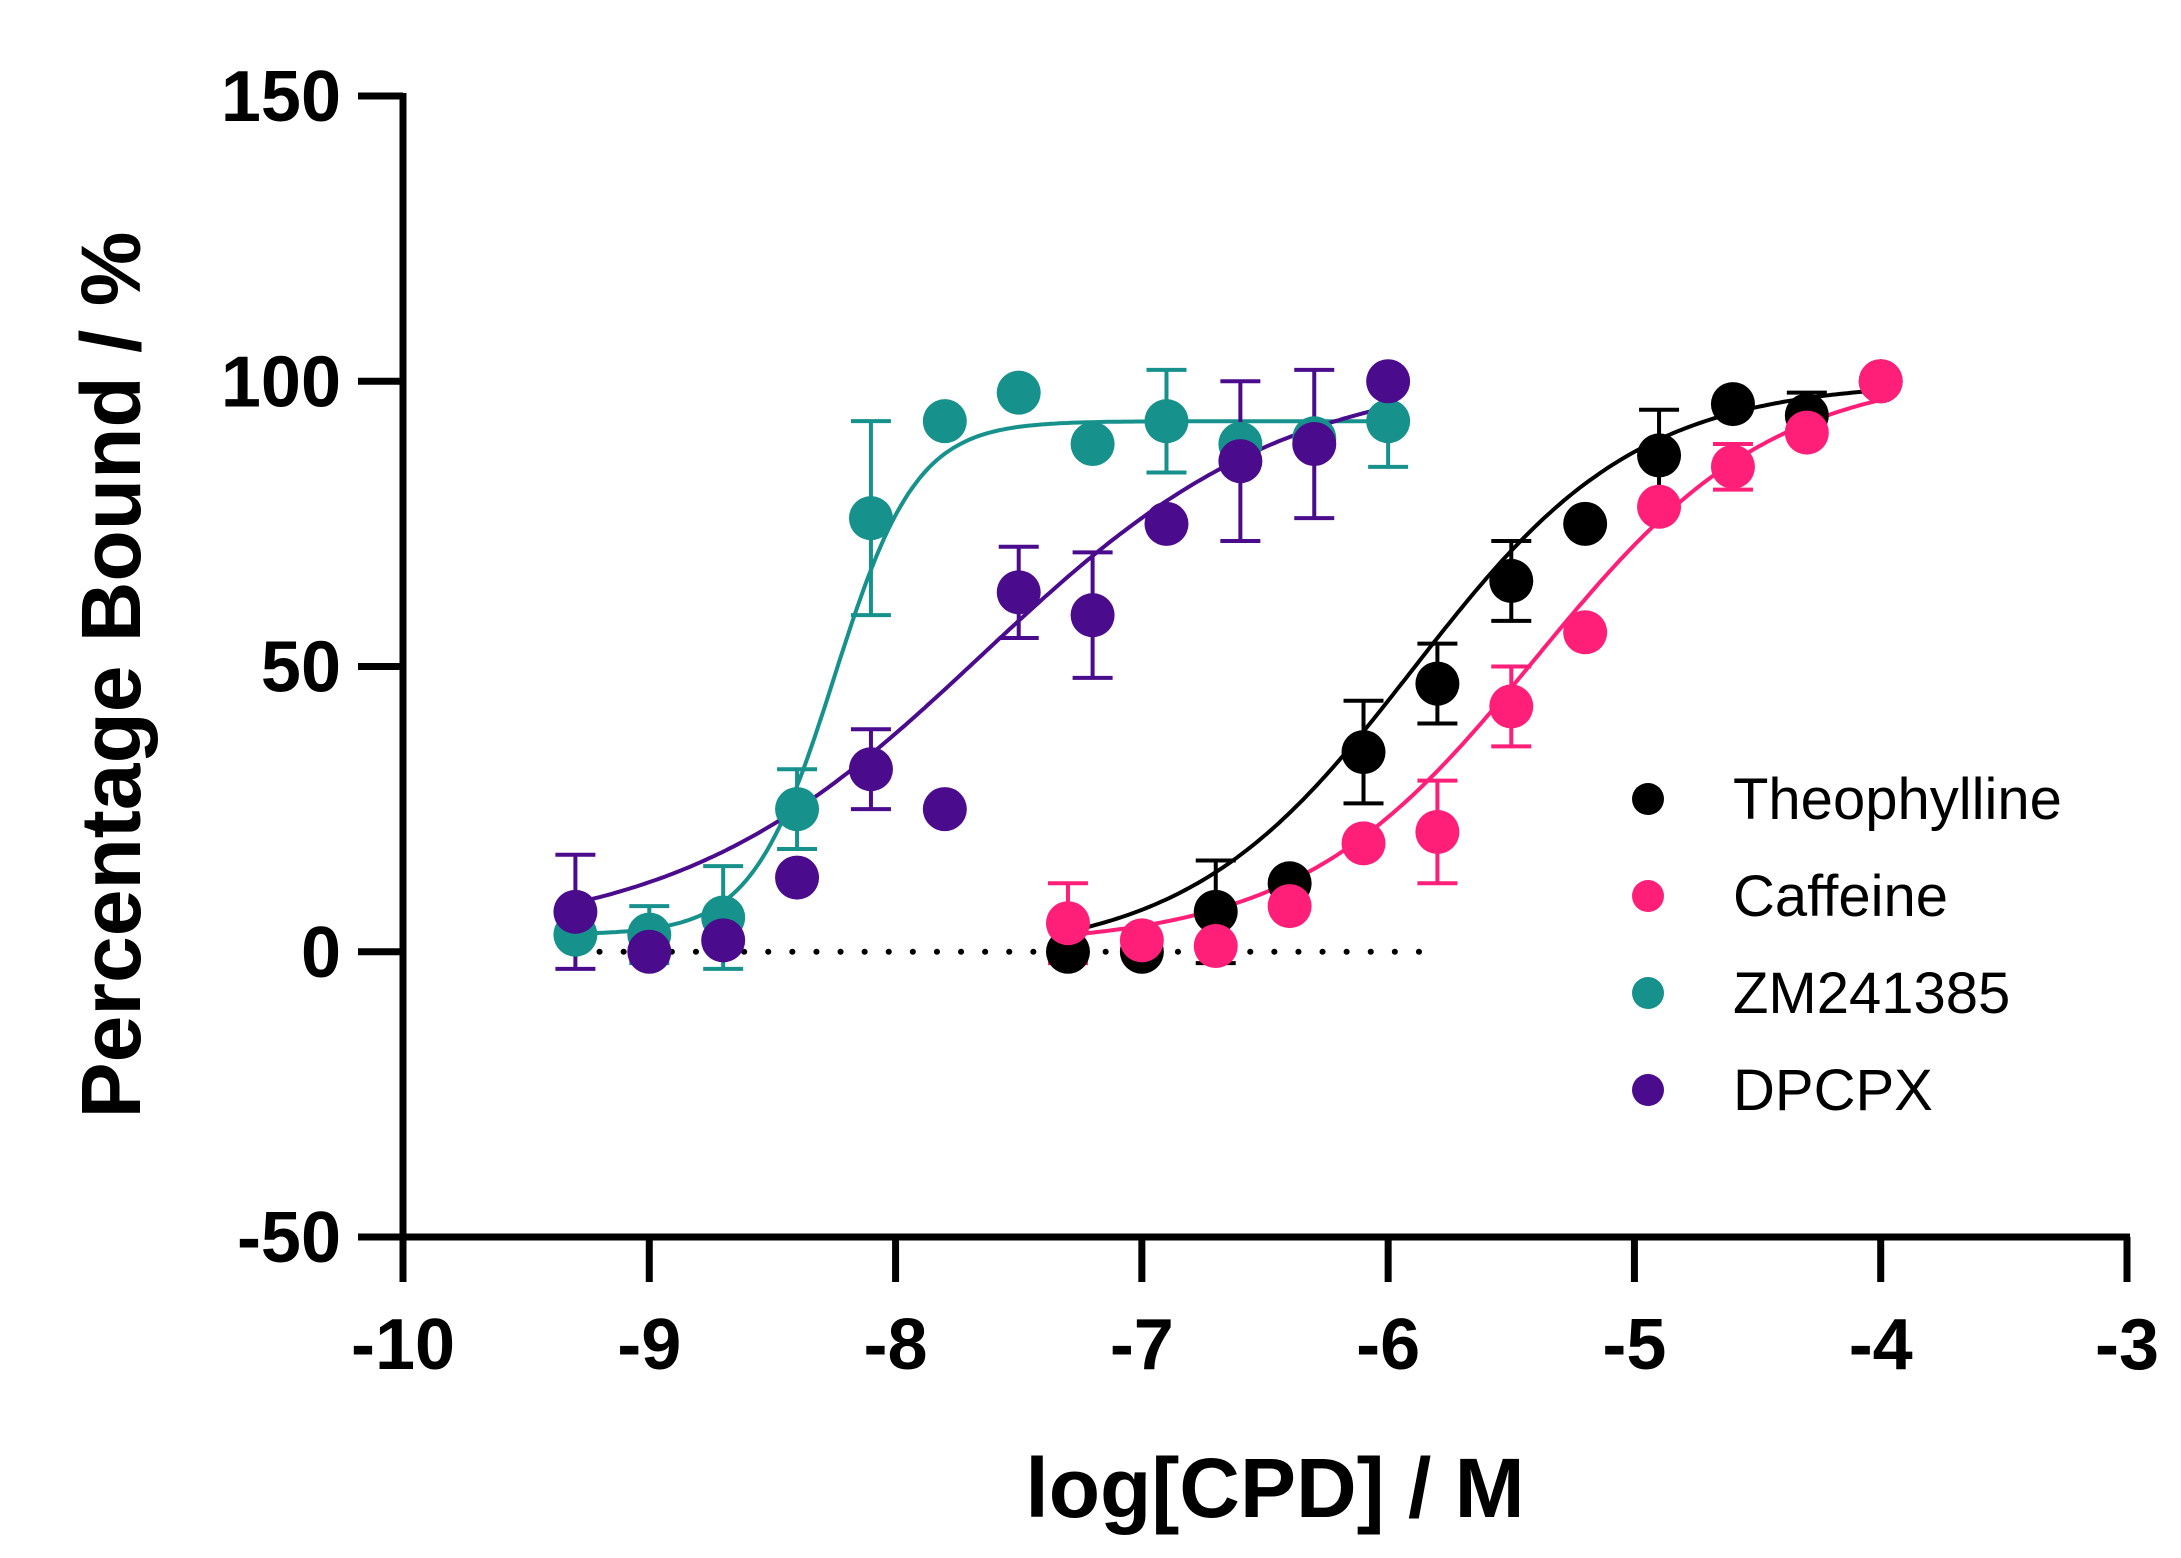  What do you see at coordinates (1897, 799) in the screenshot?
I see `legend-label: Theophylline` at bounding box center [1897, 799].